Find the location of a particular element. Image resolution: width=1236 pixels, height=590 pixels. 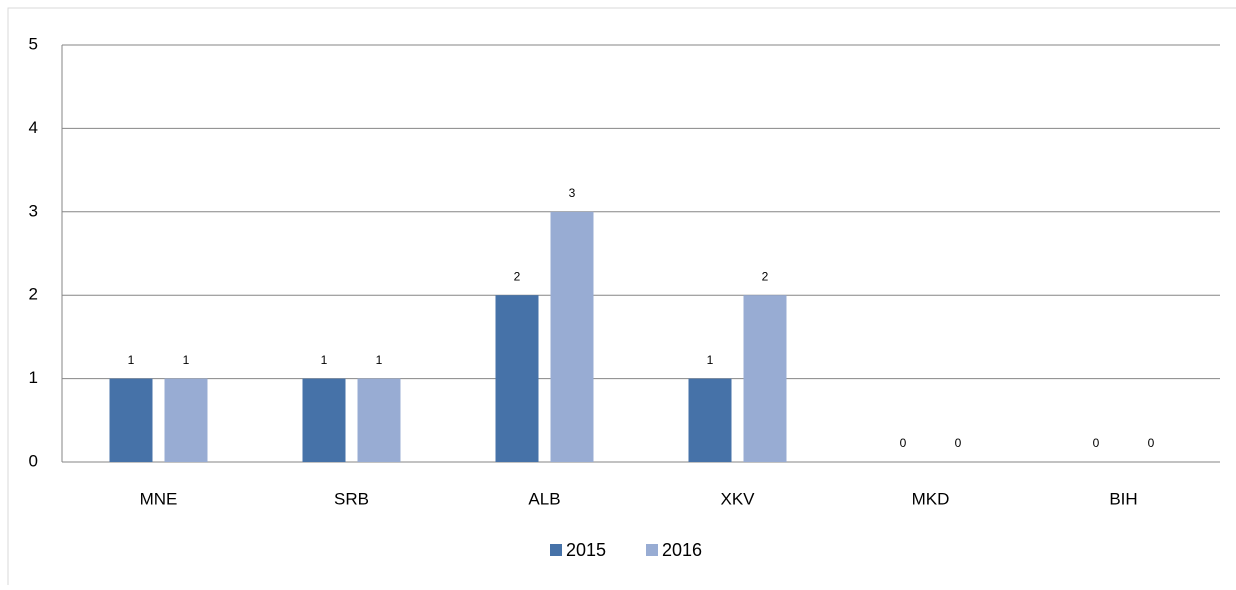

legend-label: 2016 is located at coordinates (682, 550).